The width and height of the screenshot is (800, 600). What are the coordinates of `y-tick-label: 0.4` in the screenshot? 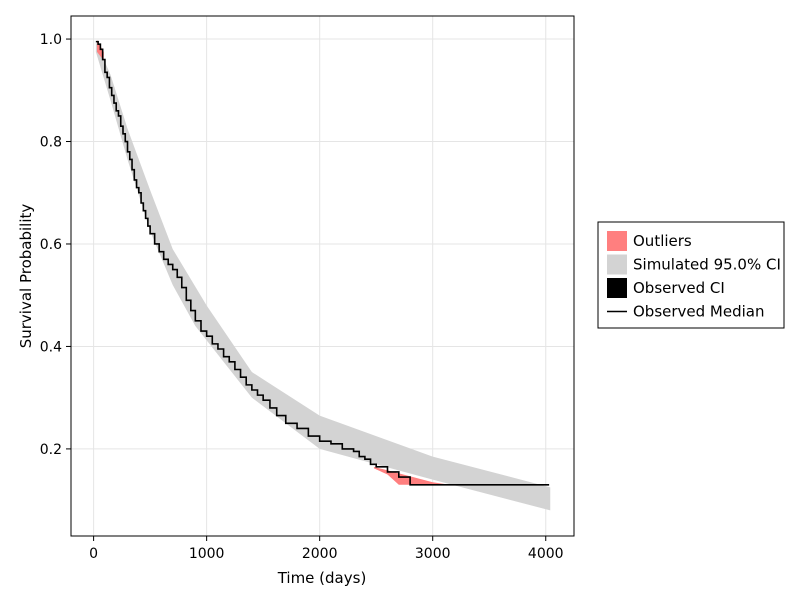 It's located at (51, 347).